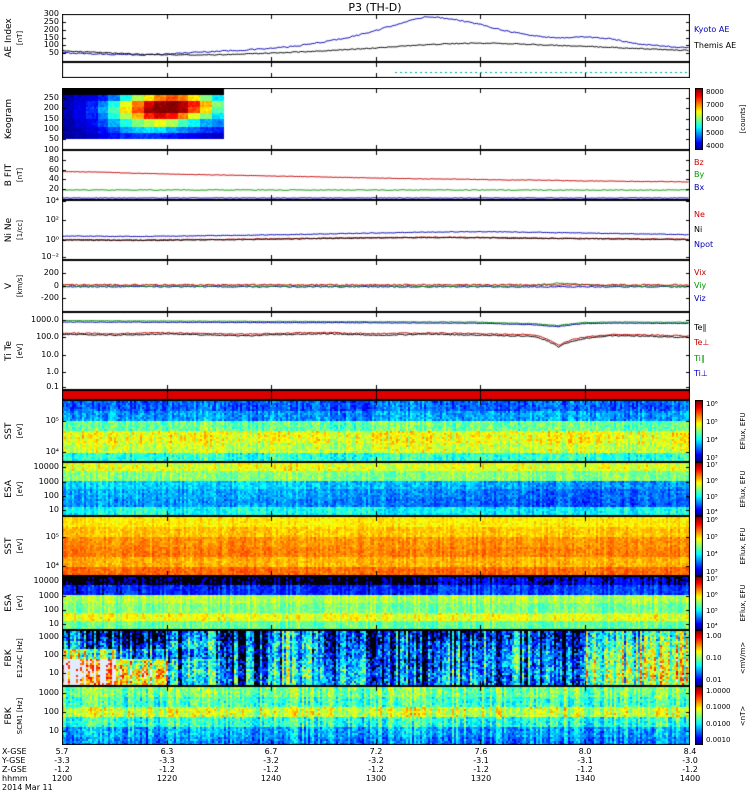  Describe the element at coordinates (52, 219) in the screenshot. I see `density-ytick-label: 10²` at that location.